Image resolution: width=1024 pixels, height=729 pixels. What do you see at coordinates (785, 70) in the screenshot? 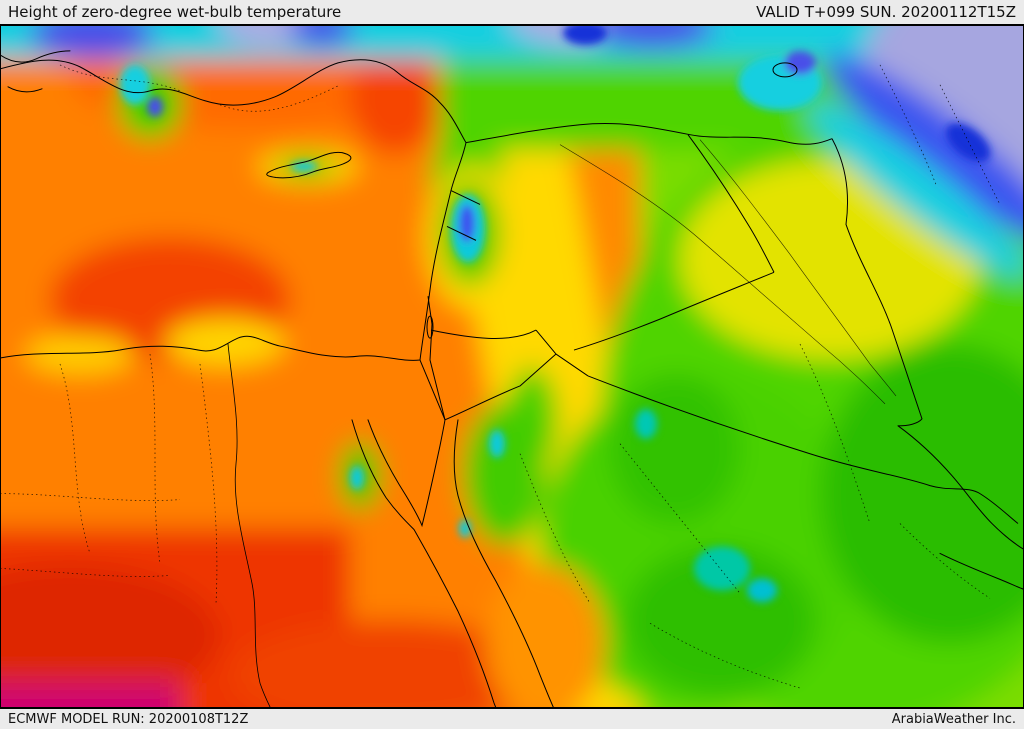
I see `lake-van` at bounding box center [785, 70].